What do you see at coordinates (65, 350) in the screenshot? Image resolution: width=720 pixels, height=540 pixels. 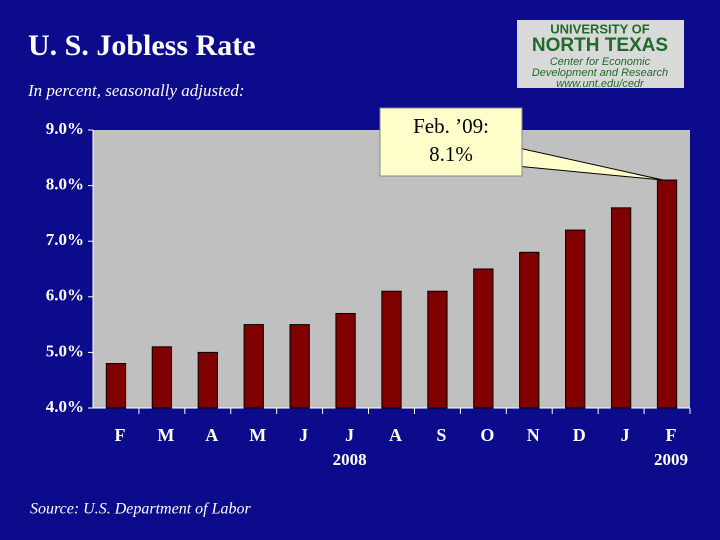 I see `y-tick-label: 5.0%` at bounding box center [65, 350].